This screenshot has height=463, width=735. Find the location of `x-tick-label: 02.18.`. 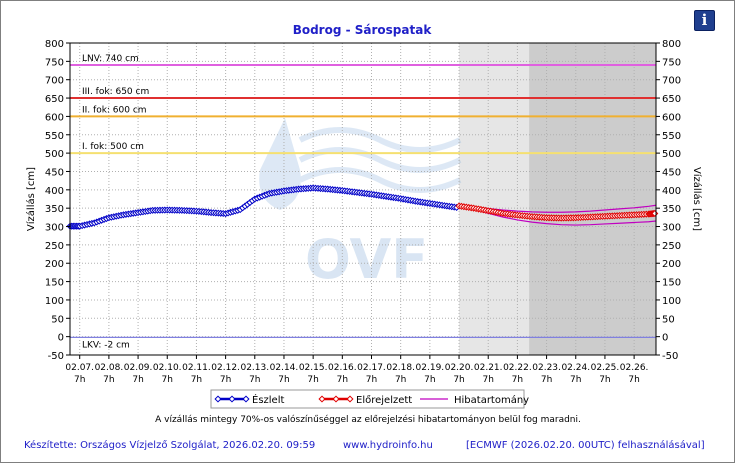

x-tick-label: 02.18. is located at coordinates (400, 368).